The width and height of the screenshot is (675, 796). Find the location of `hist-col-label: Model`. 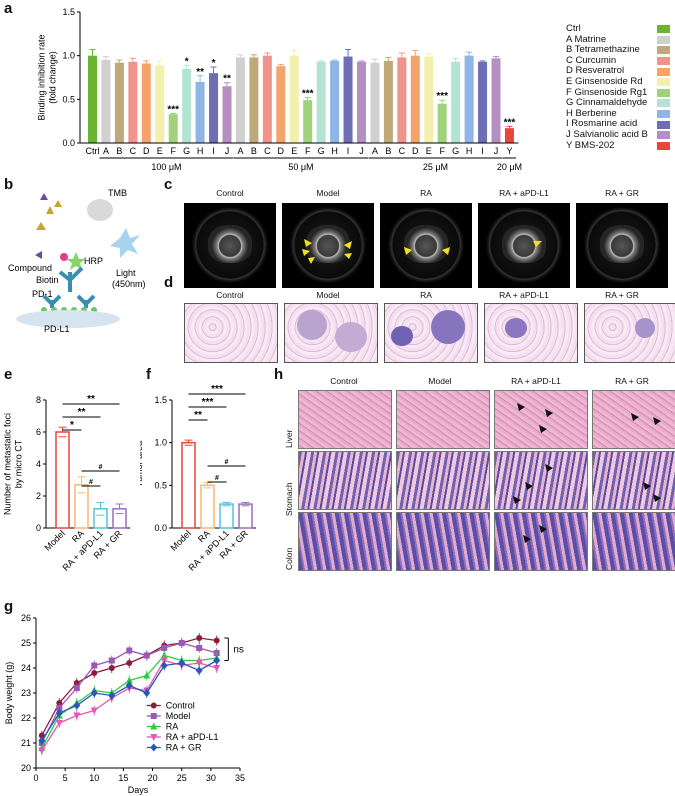

hist-col-label: Model is located at coordinates (440, 381).